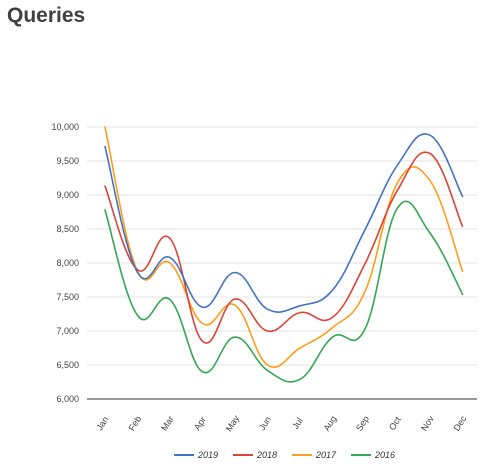  I want to click on y-tick-label: 8,500, so click(67, 229).